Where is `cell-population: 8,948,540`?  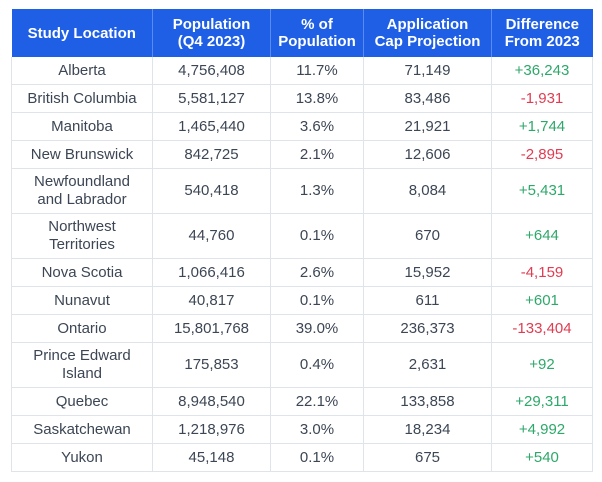
cell-population: 8,948,540 is located at coordinates (211, 401).